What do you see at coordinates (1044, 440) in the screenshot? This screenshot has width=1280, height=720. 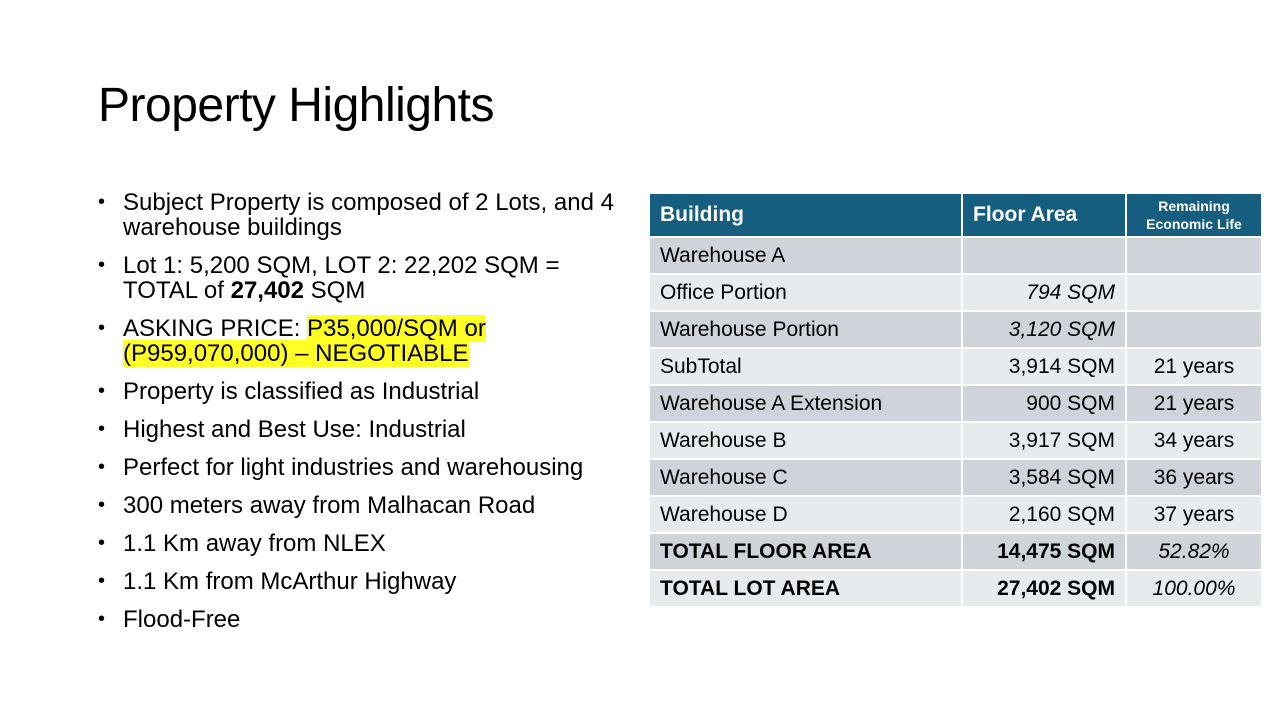 I see `cell-area: 3,917 SQM` at bounding box center [1044, 440].